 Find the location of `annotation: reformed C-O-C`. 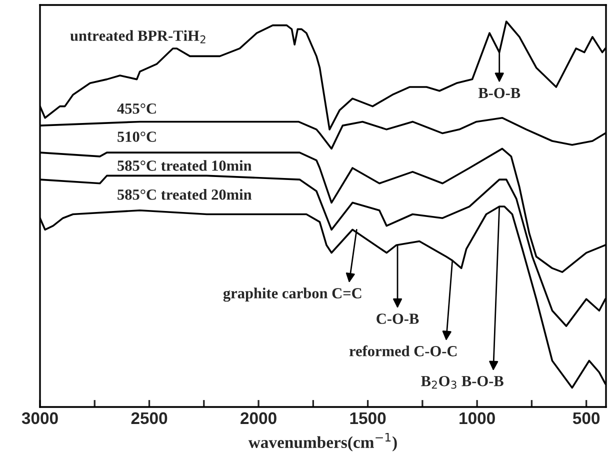

annotation: reformed C-O-C is located at coordinates (403, 350).